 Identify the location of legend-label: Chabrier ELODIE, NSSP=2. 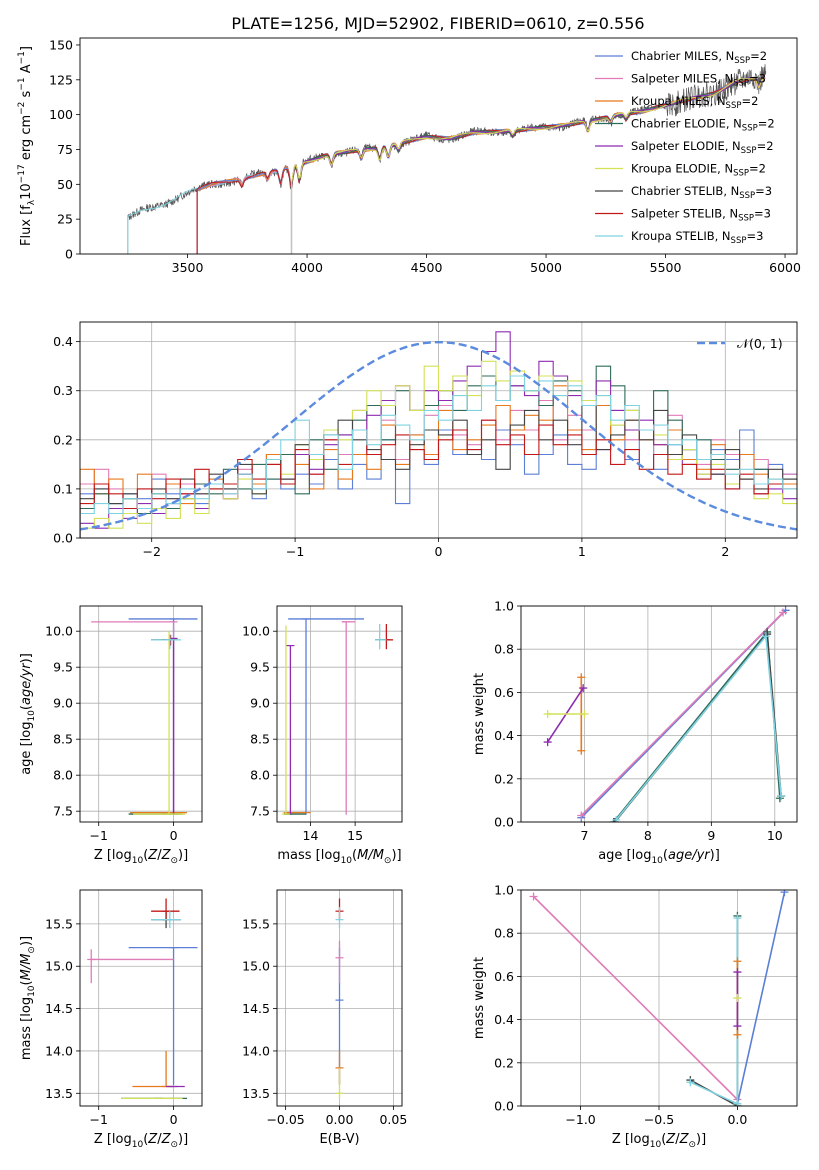
(703, 125).